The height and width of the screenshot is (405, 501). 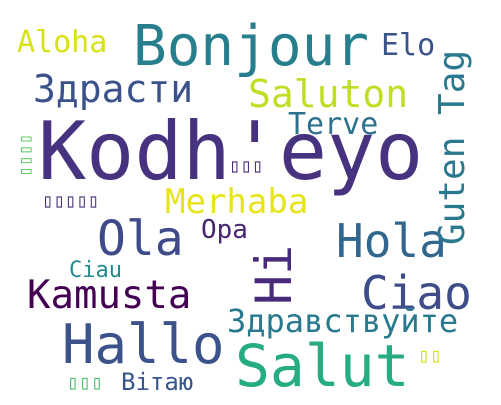 What do you see at coordinates (343, 321) in the screenshot?
I see `word-zdravstvuyte: Здравствуйте` at bounding box center [343, 321].